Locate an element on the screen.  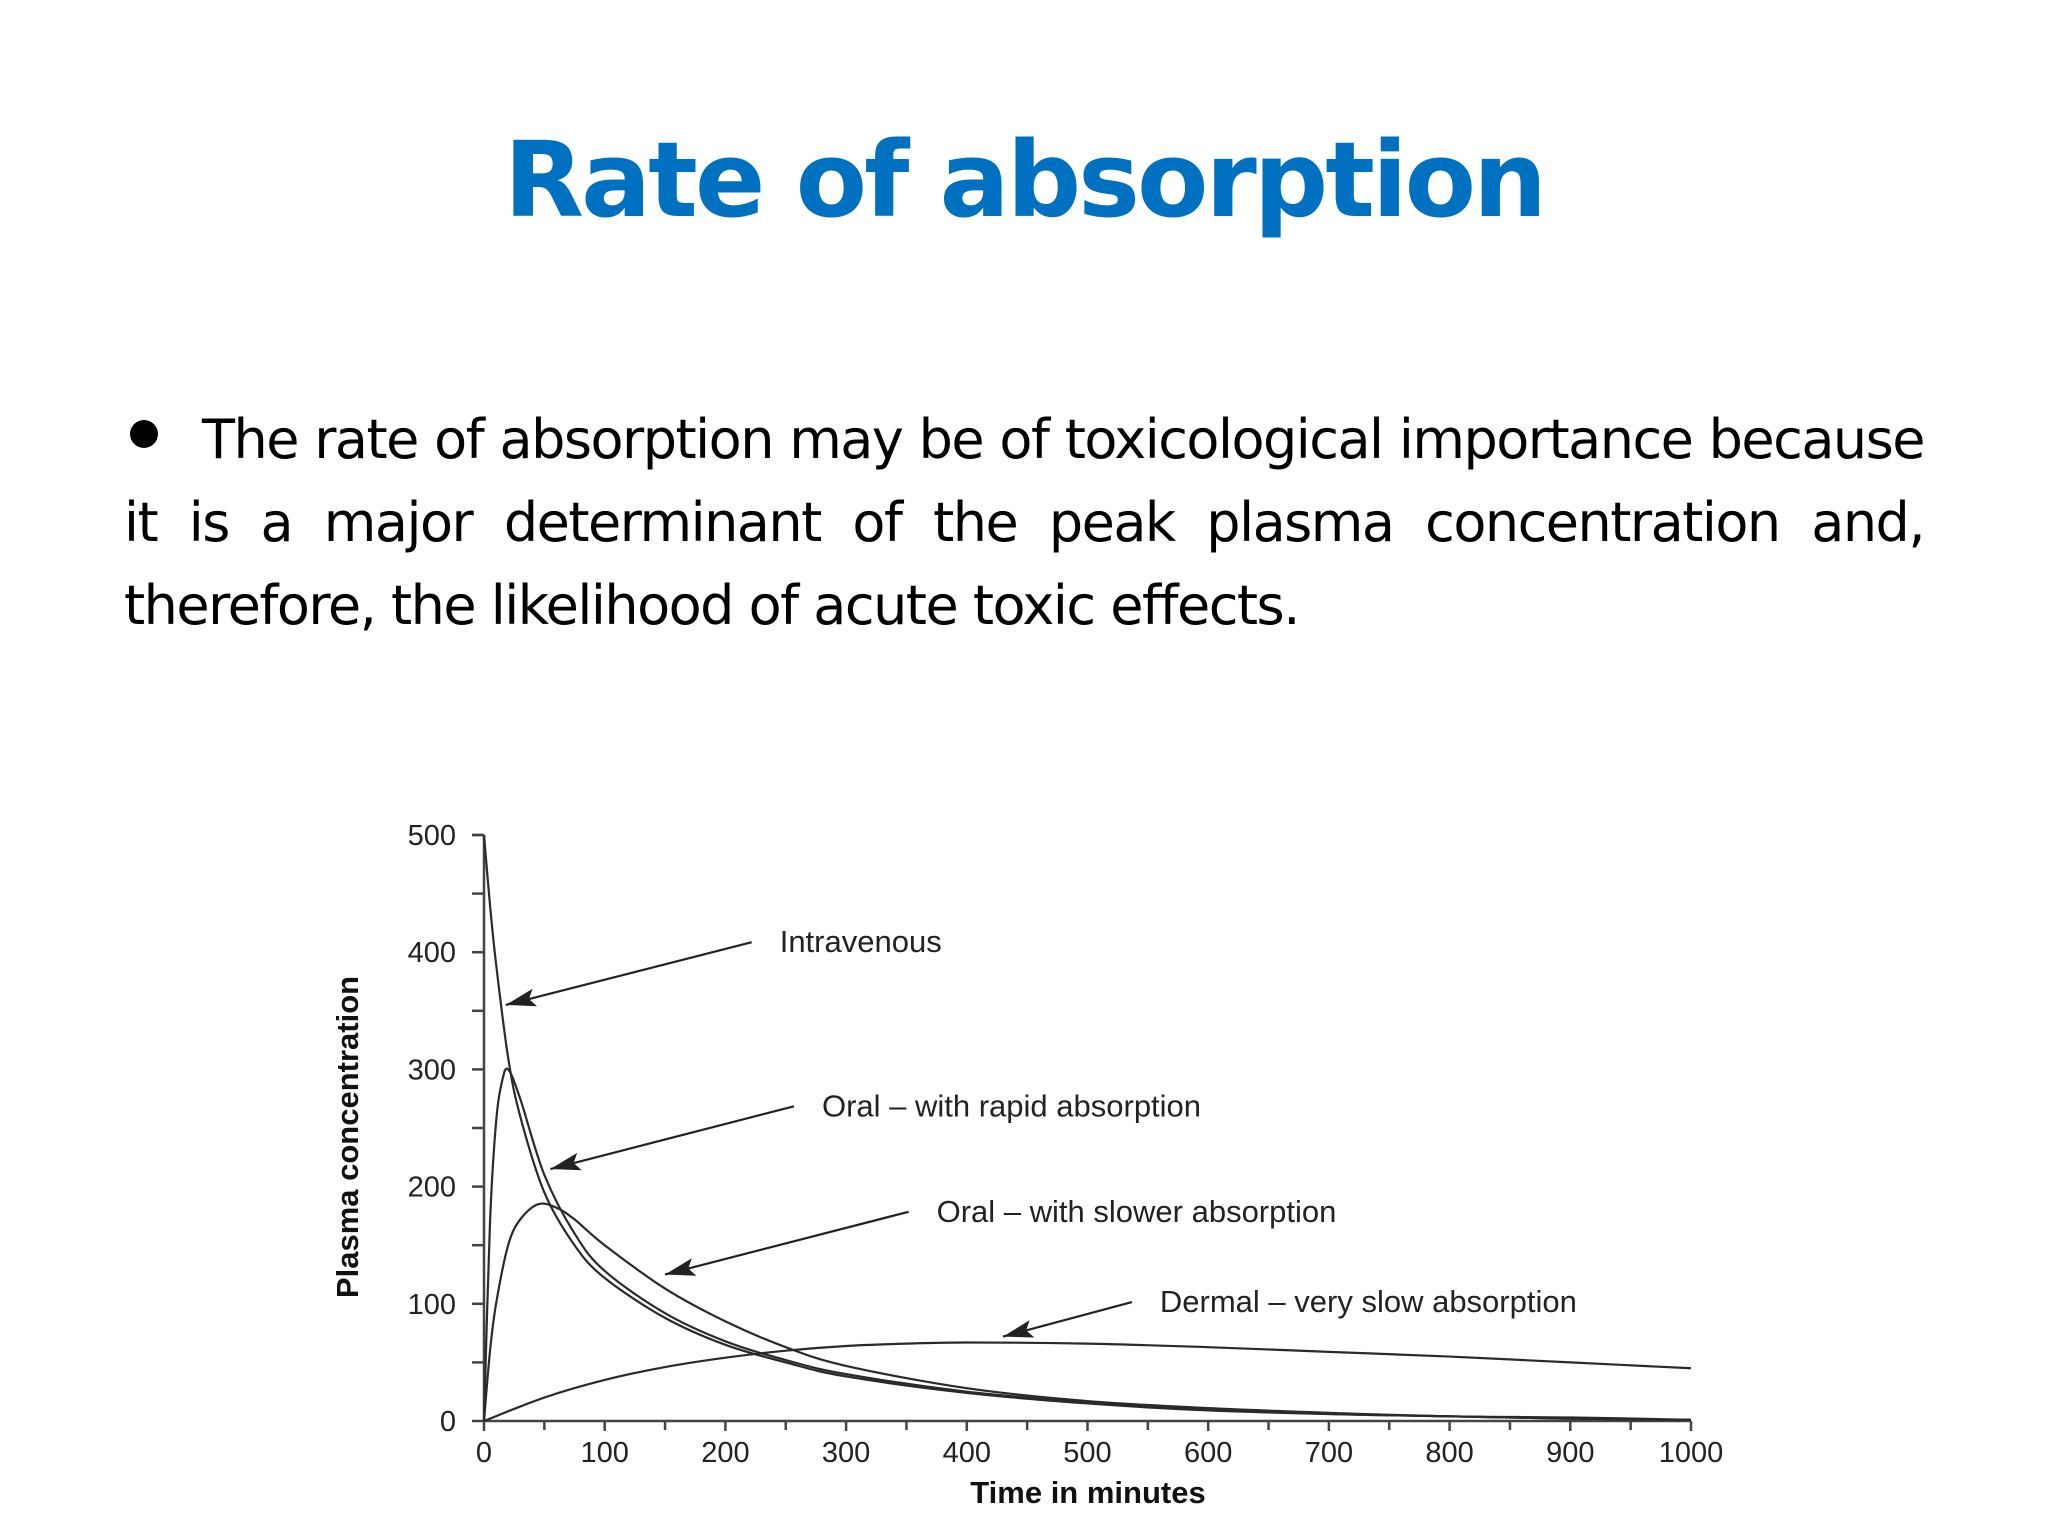
x-tick-label: 300 is located at coordinates (846, 1453).